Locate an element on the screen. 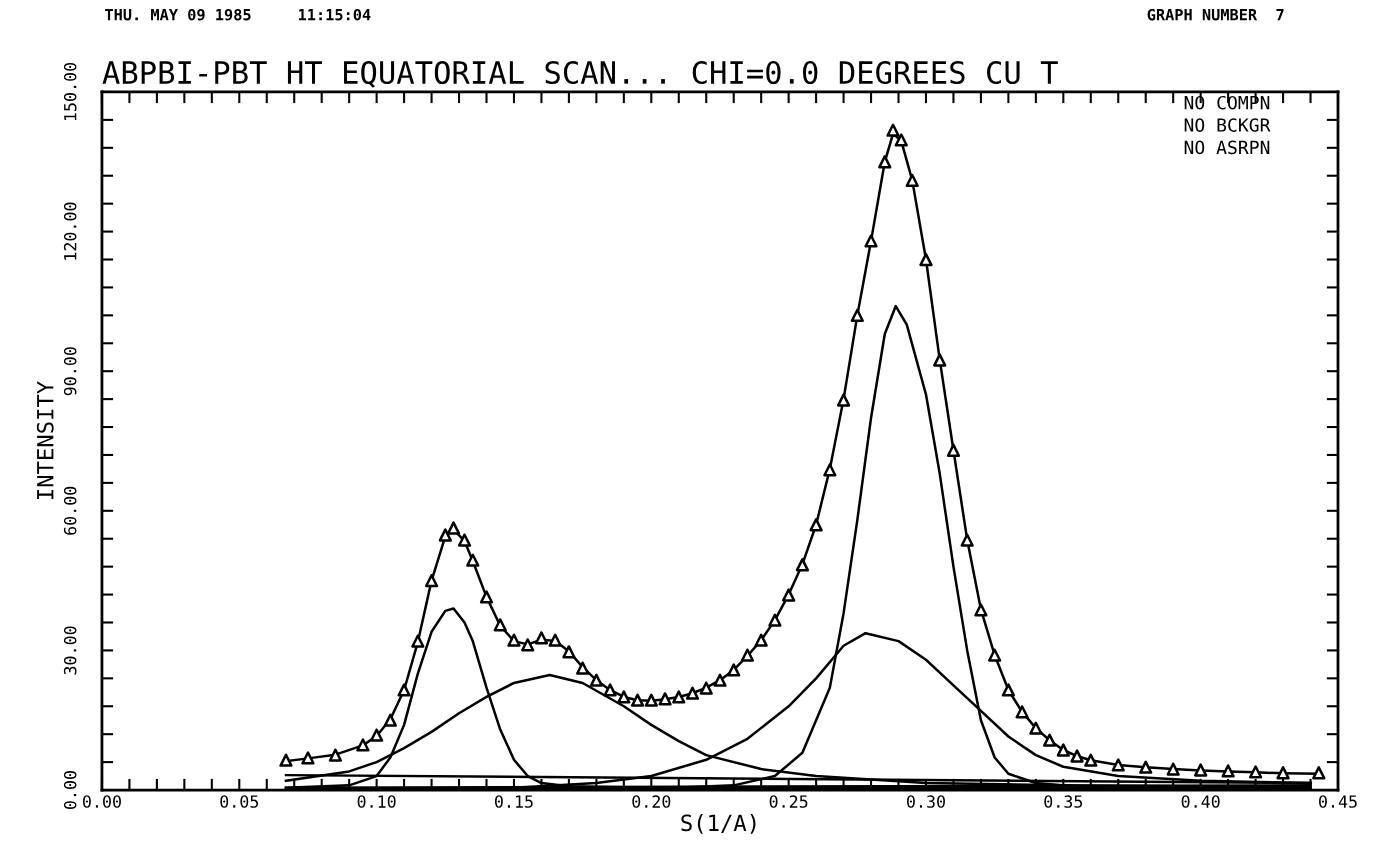  text: GRAPH NUMBER 7 is located at coordinates (1215, 14).